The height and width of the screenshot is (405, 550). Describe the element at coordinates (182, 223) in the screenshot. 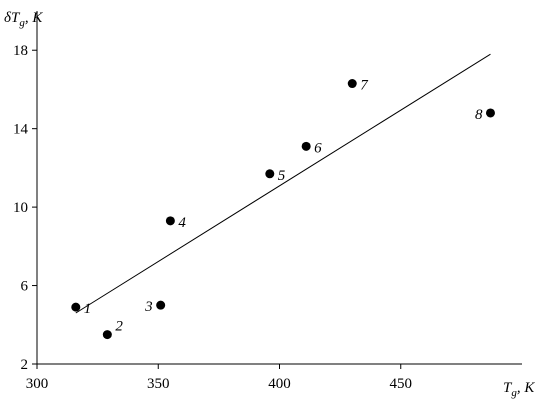

I see `point-label: 4` at that location.